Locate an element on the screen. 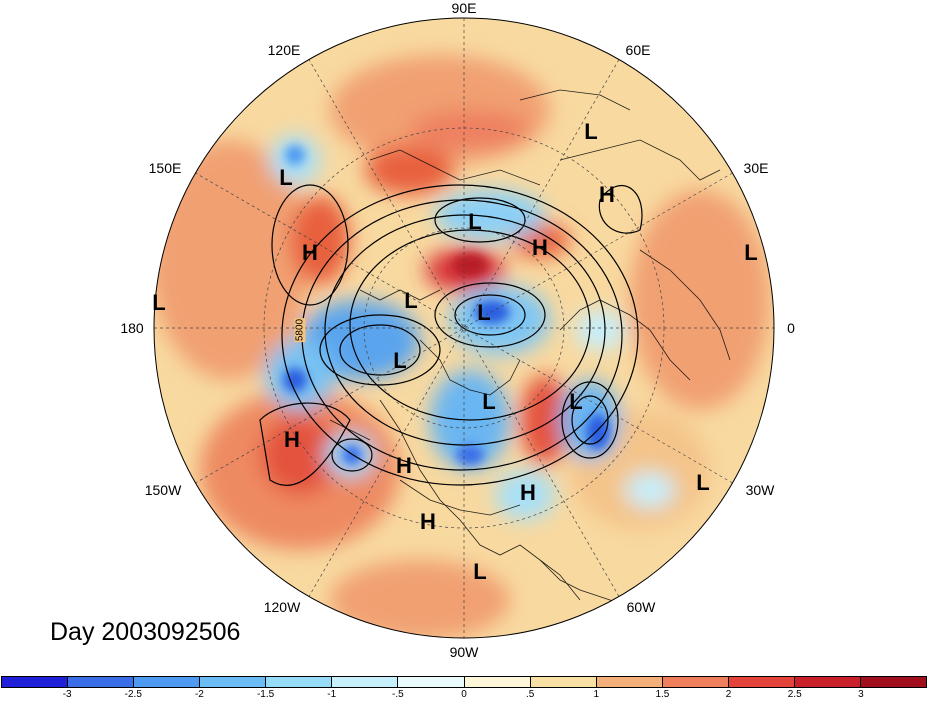 The width and height of the screenshot is (928, 702). lon-label-60e: 60E is located at coordinates (638, 50).